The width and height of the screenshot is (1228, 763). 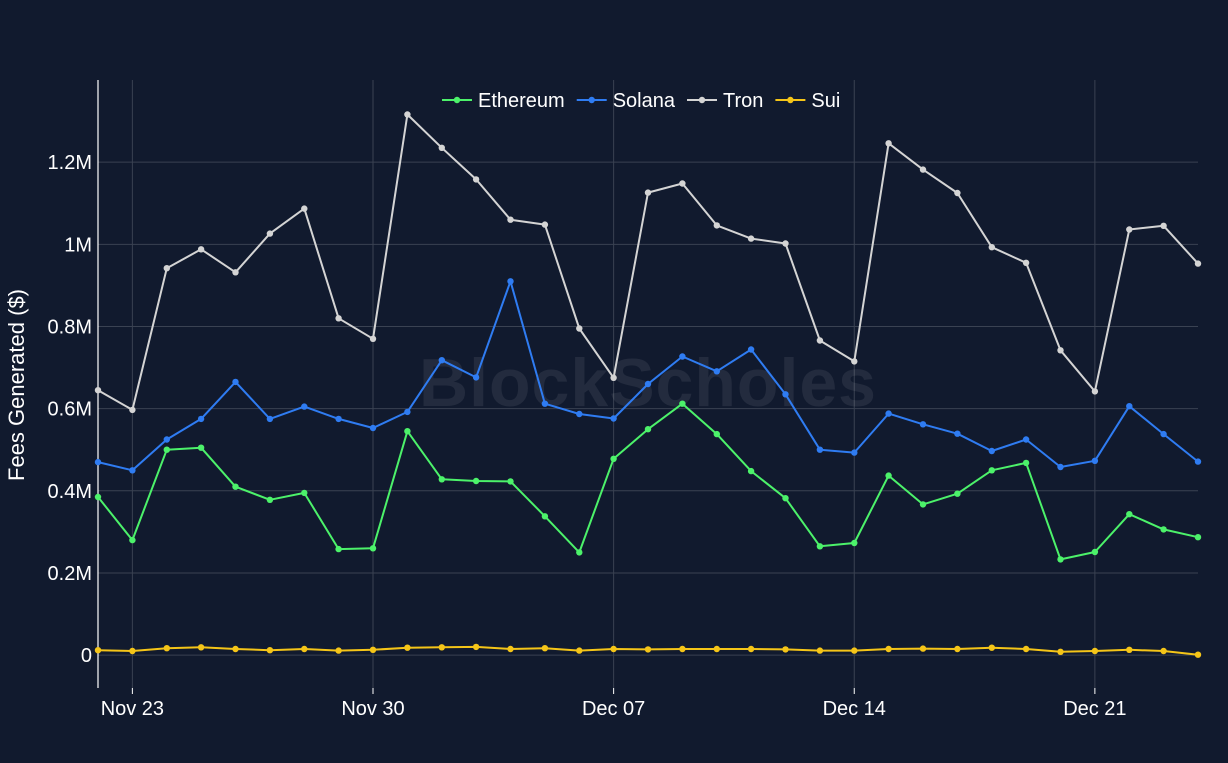 What do you see at coordinates (503, 101) in the screenshot?
I see `legend-item-ethereum: Ethereum` at bounding box center [503, 101].